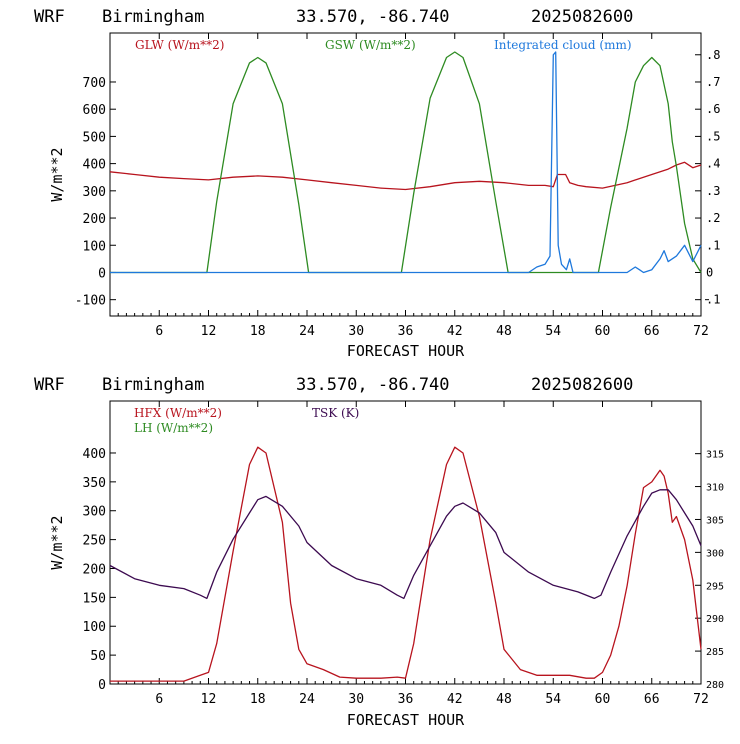 This screenshot has width=740, height=744. Describe the element at coordinates (179, 45) in the screenshot. I see `legend-entry: GLW (W/m**2)` at that location.